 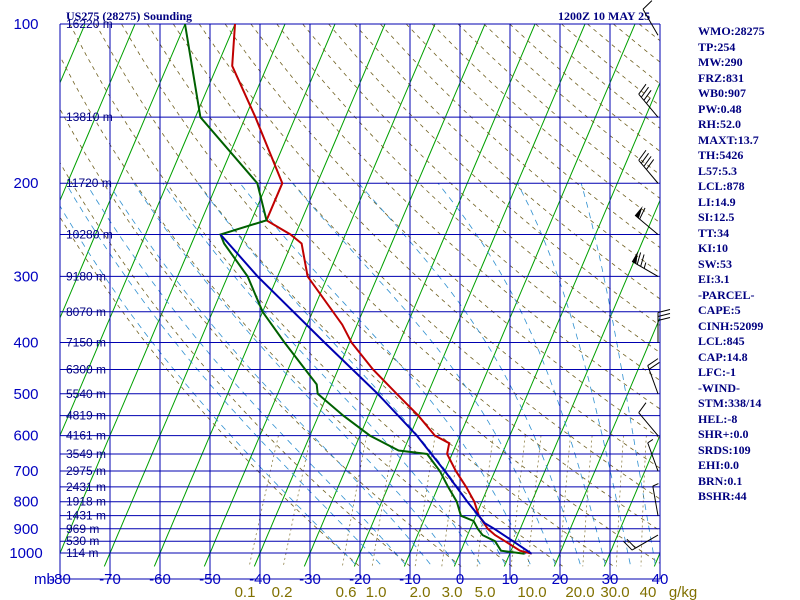 What do you see at coordinates (360, 579) in the screenshot?
I see `temperature-tick-label: -20` at bounding box center [360, 579].